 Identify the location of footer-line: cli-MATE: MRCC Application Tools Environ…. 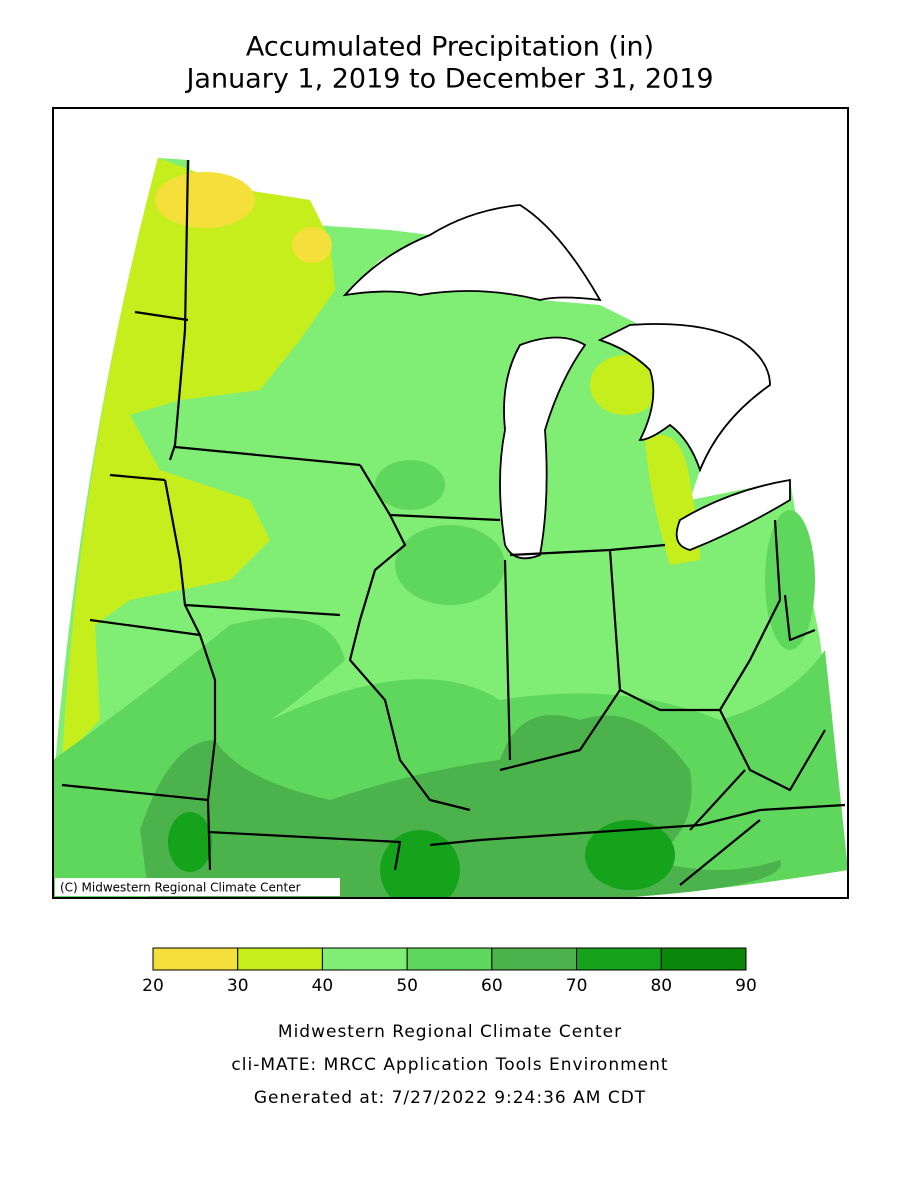
(449, 1065).